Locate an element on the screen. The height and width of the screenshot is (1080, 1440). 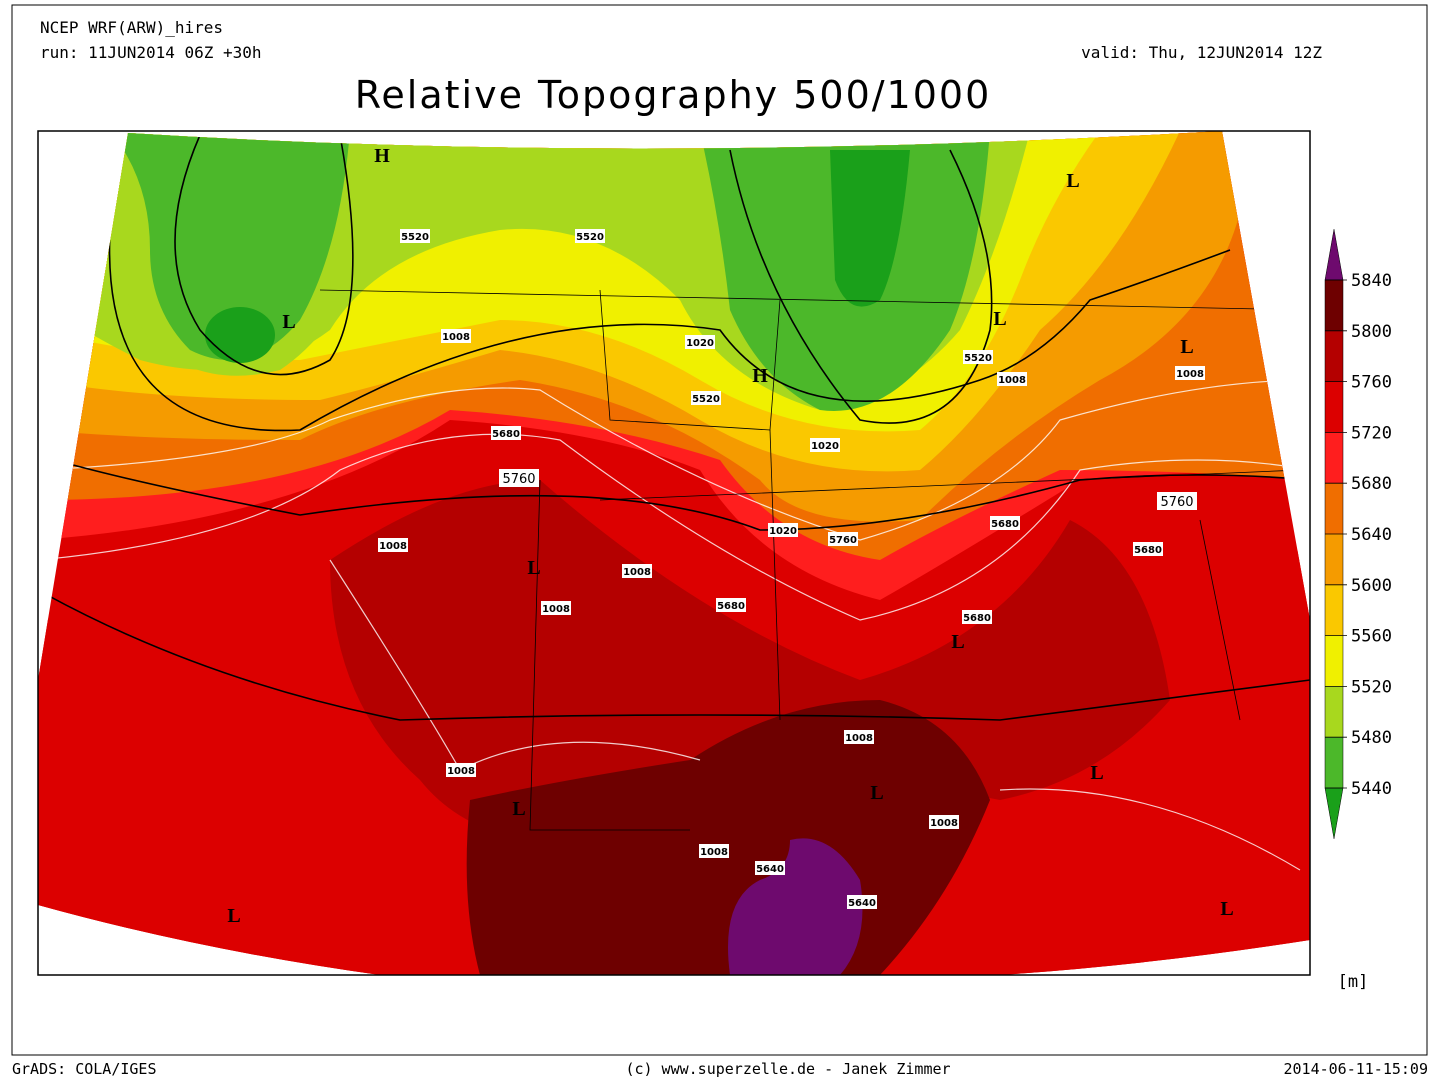
map-title: Relative Topography 500/1000 is located at coordinates (673, 95).